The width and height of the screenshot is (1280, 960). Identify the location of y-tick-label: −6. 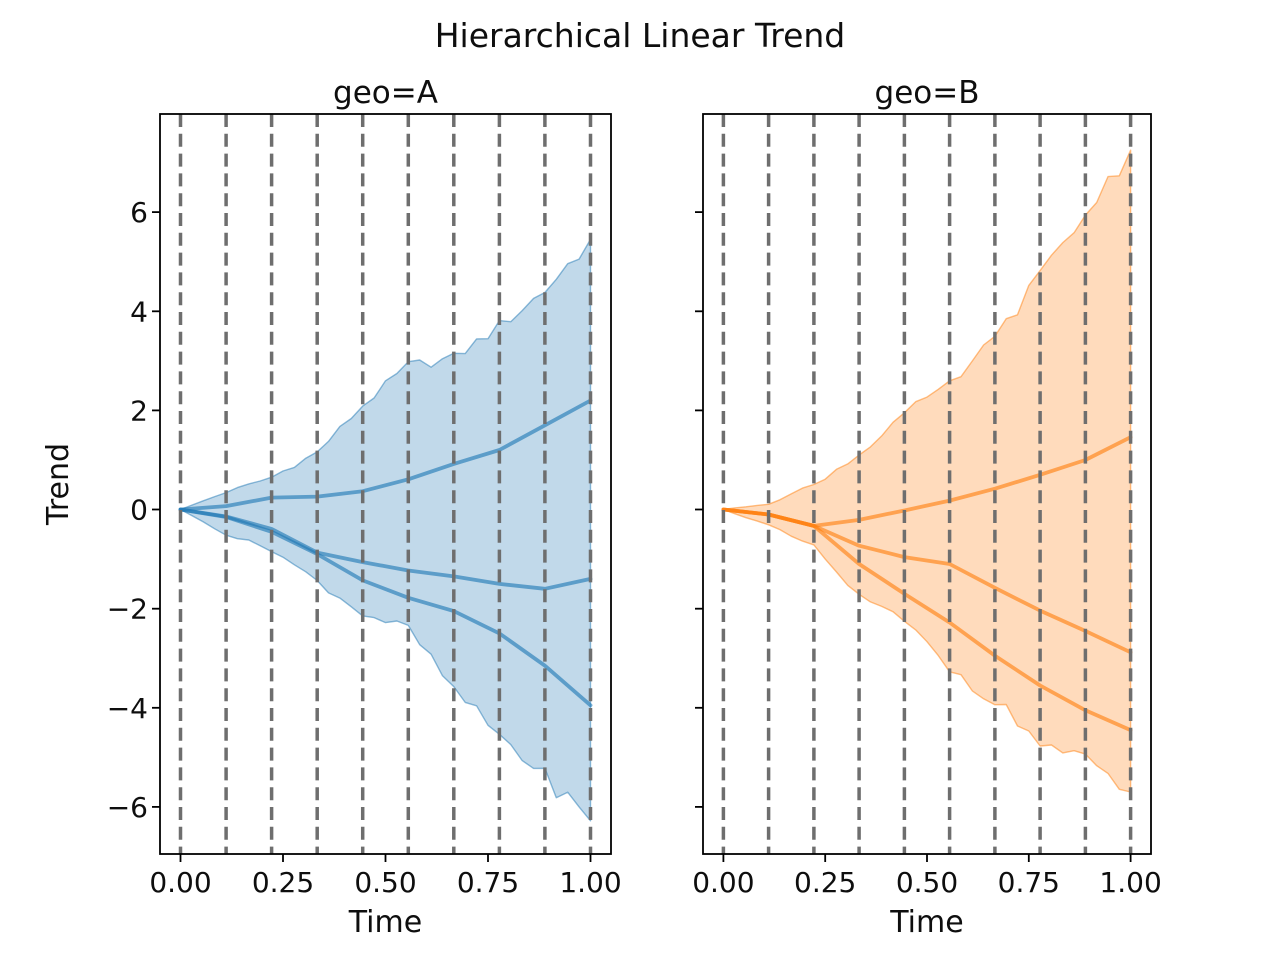
(127, 807).